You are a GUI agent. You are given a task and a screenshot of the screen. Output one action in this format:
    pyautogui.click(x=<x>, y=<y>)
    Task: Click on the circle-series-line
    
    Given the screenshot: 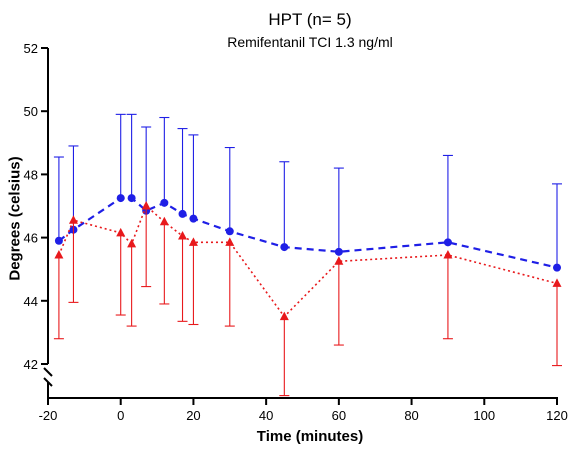 What is the action you would take?
    pyautogui.click(x=308, y=233)
    